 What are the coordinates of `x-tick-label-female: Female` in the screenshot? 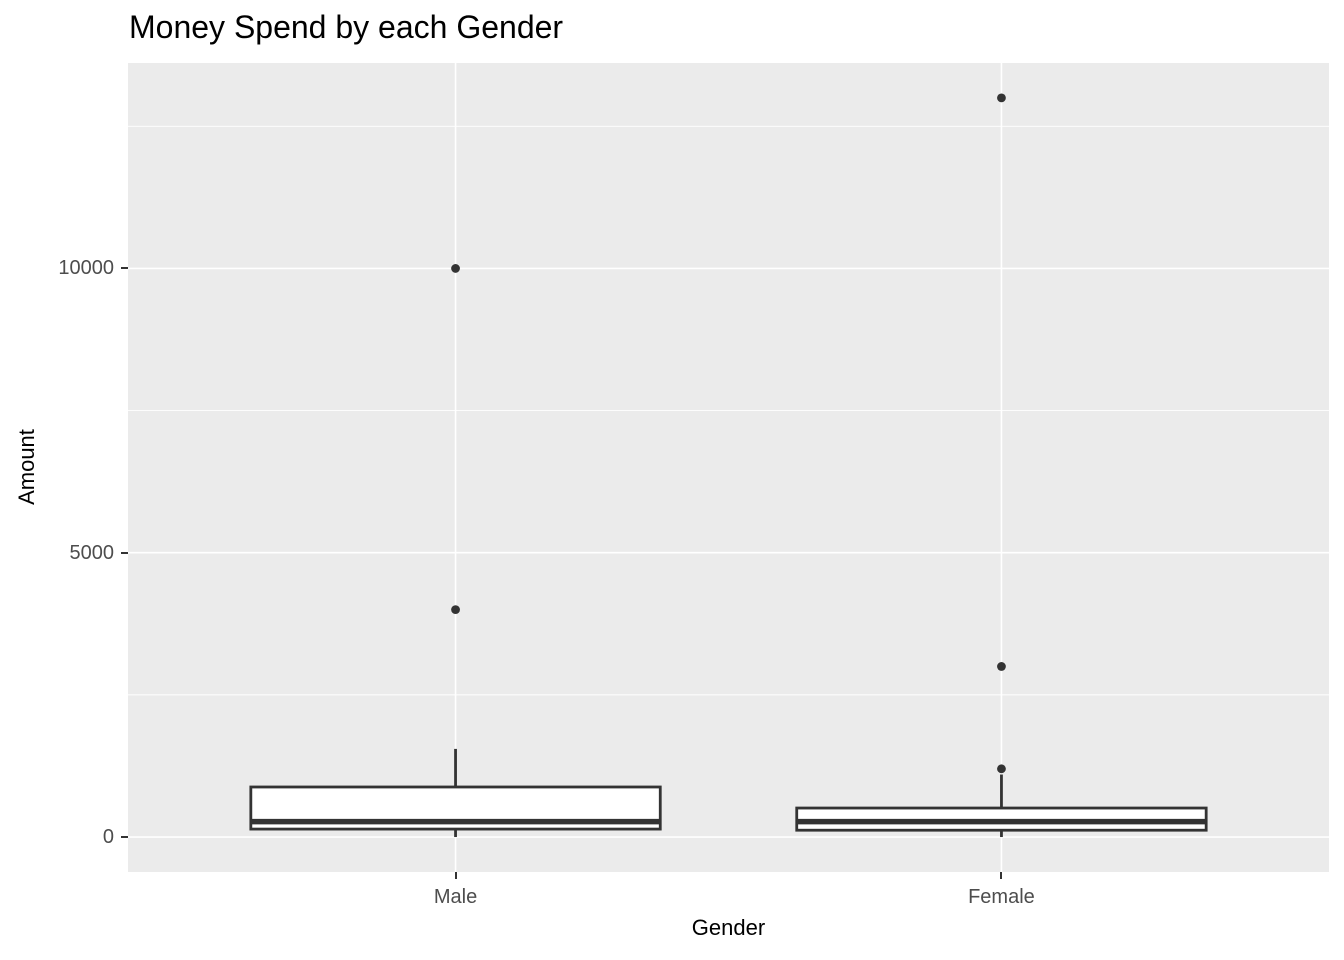 It's located at (1001, 897).